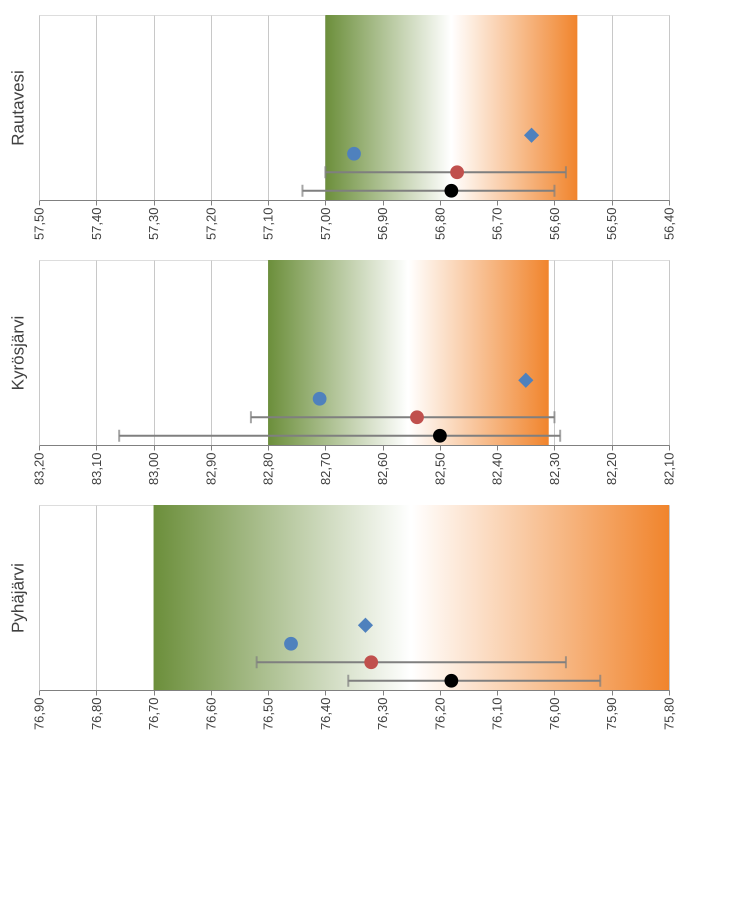 The image size is (752, 914). I want to click on x-tick-label: 82,80, so click(268, 469).